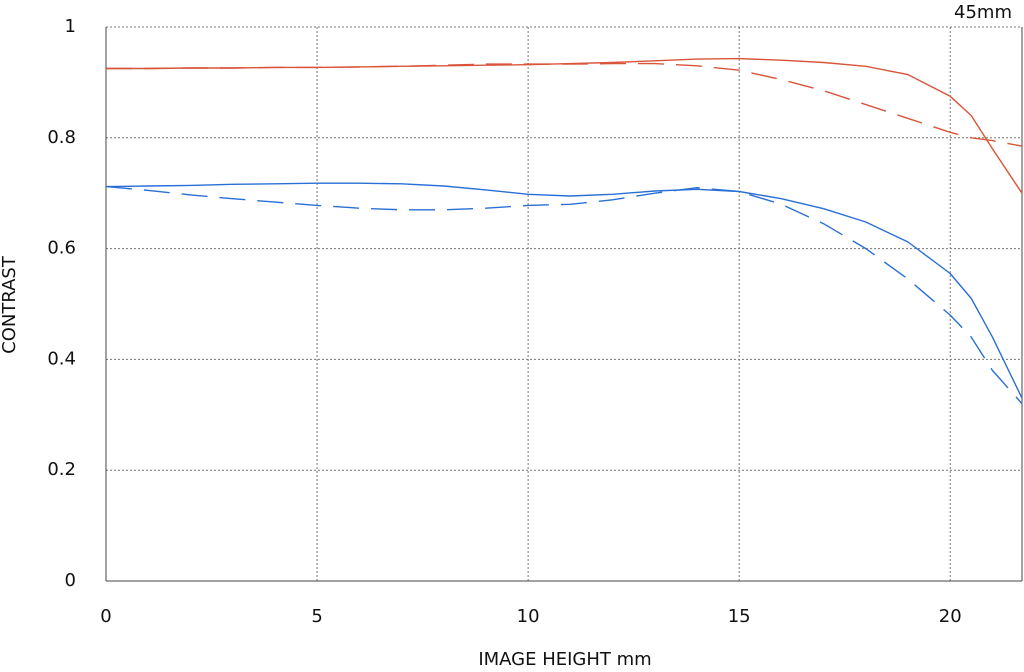 Image resolution: width=1024 pixels, height=672 pixels. What do you see at coordinates (61, 248) in the screenshot?
I see `y-tick-label: 0.6` at bounding box center [61, 248].